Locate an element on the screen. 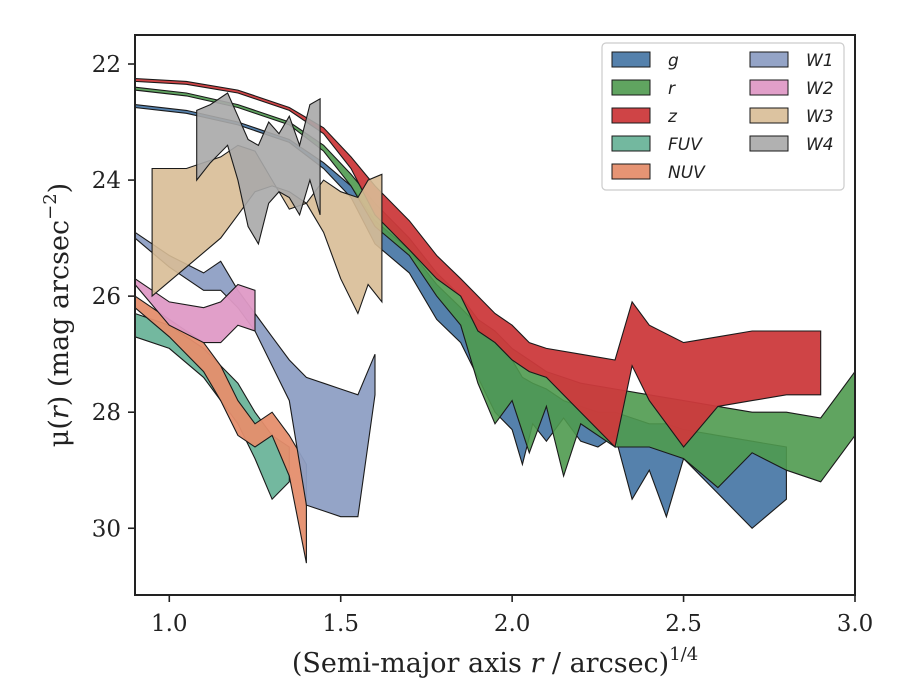  y-axis-ticks: 22 24 26 28 30 is located at coordinates (113, 297).